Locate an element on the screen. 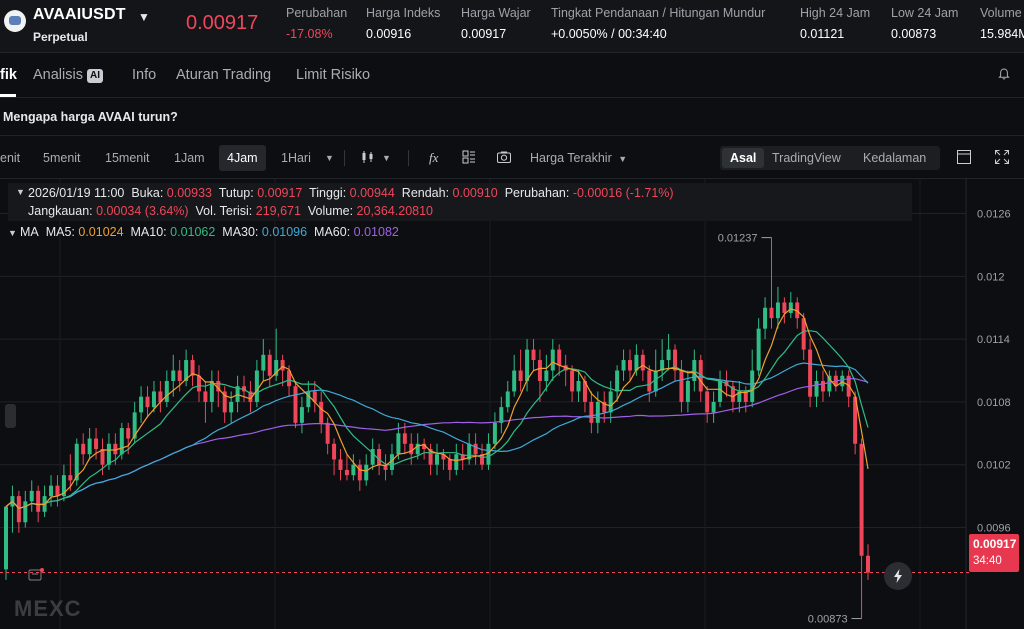 The height and width of the screenshot is (629, 1024). bell-icon is located at coordinates (1004, 74).